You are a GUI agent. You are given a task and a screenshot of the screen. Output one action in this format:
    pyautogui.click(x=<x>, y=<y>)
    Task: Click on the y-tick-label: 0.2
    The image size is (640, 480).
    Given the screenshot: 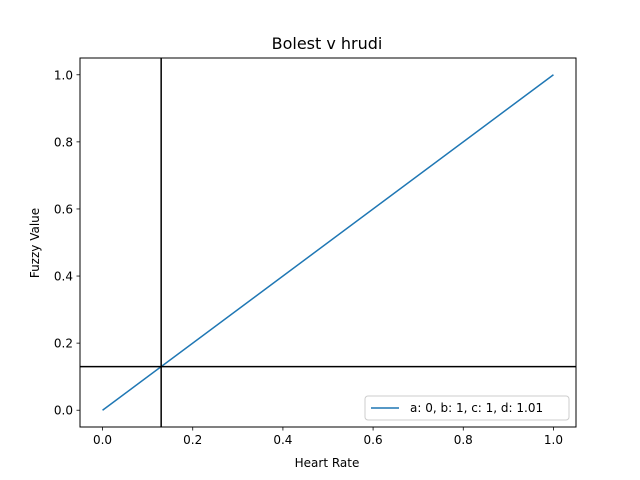 What is the action you would take?
    pyautogui.click(x=63, y=344)
    